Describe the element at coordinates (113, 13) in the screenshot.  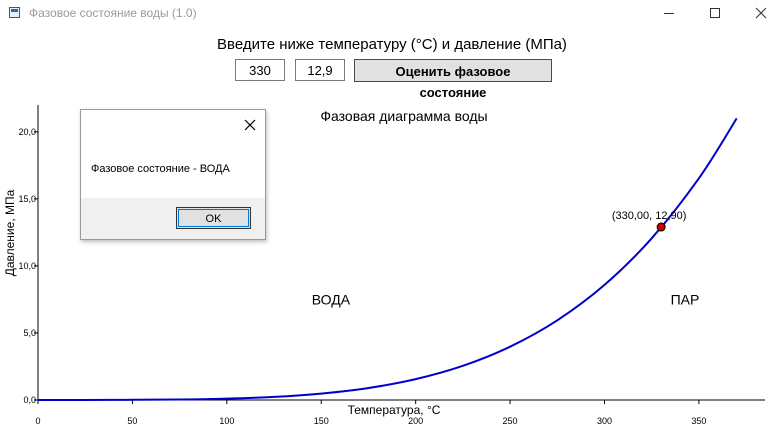
I see `window-title: Фазовое состояние воды (1.0)` at that location.